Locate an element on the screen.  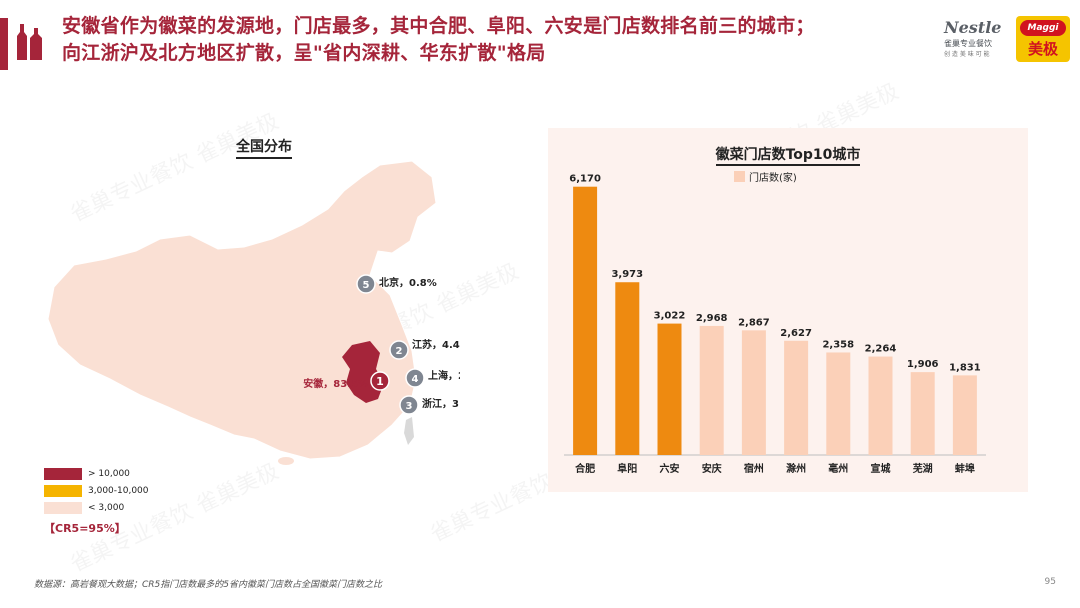
category-label: 宿州 is located at coordinates (754, 468).